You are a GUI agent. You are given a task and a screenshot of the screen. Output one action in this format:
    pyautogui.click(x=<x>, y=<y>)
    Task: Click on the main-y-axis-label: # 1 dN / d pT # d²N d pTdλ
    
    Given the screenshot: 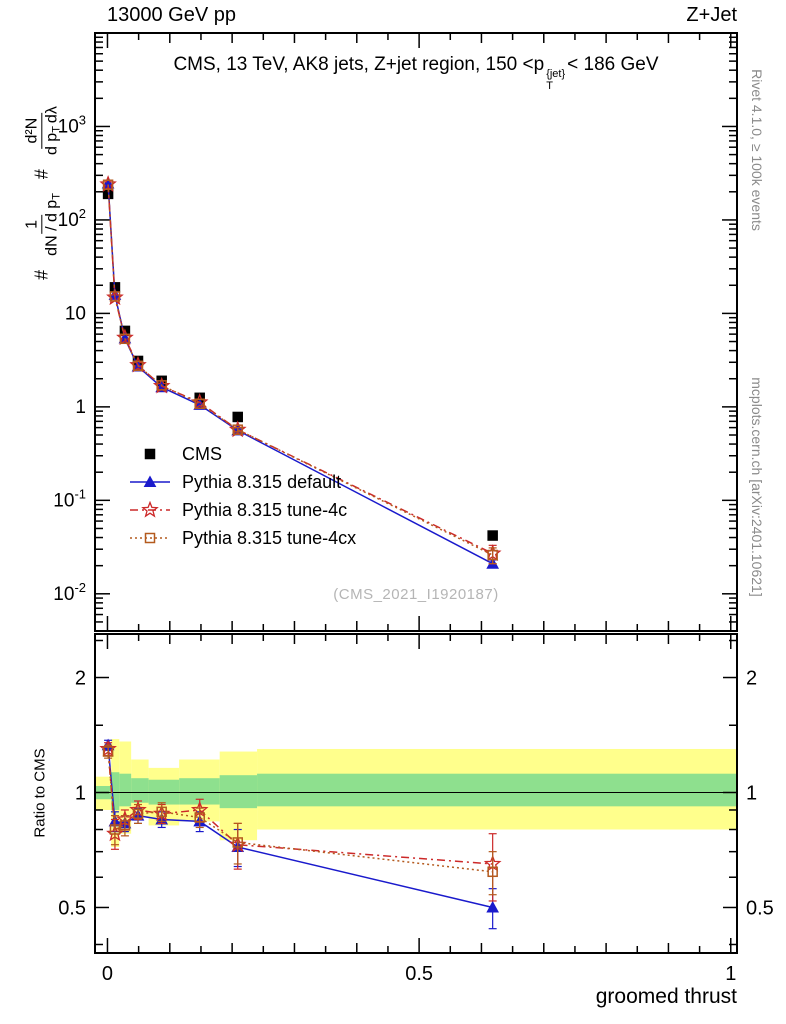 What is the action you would take?
    pyautogui.click(x=42, y=192)
    